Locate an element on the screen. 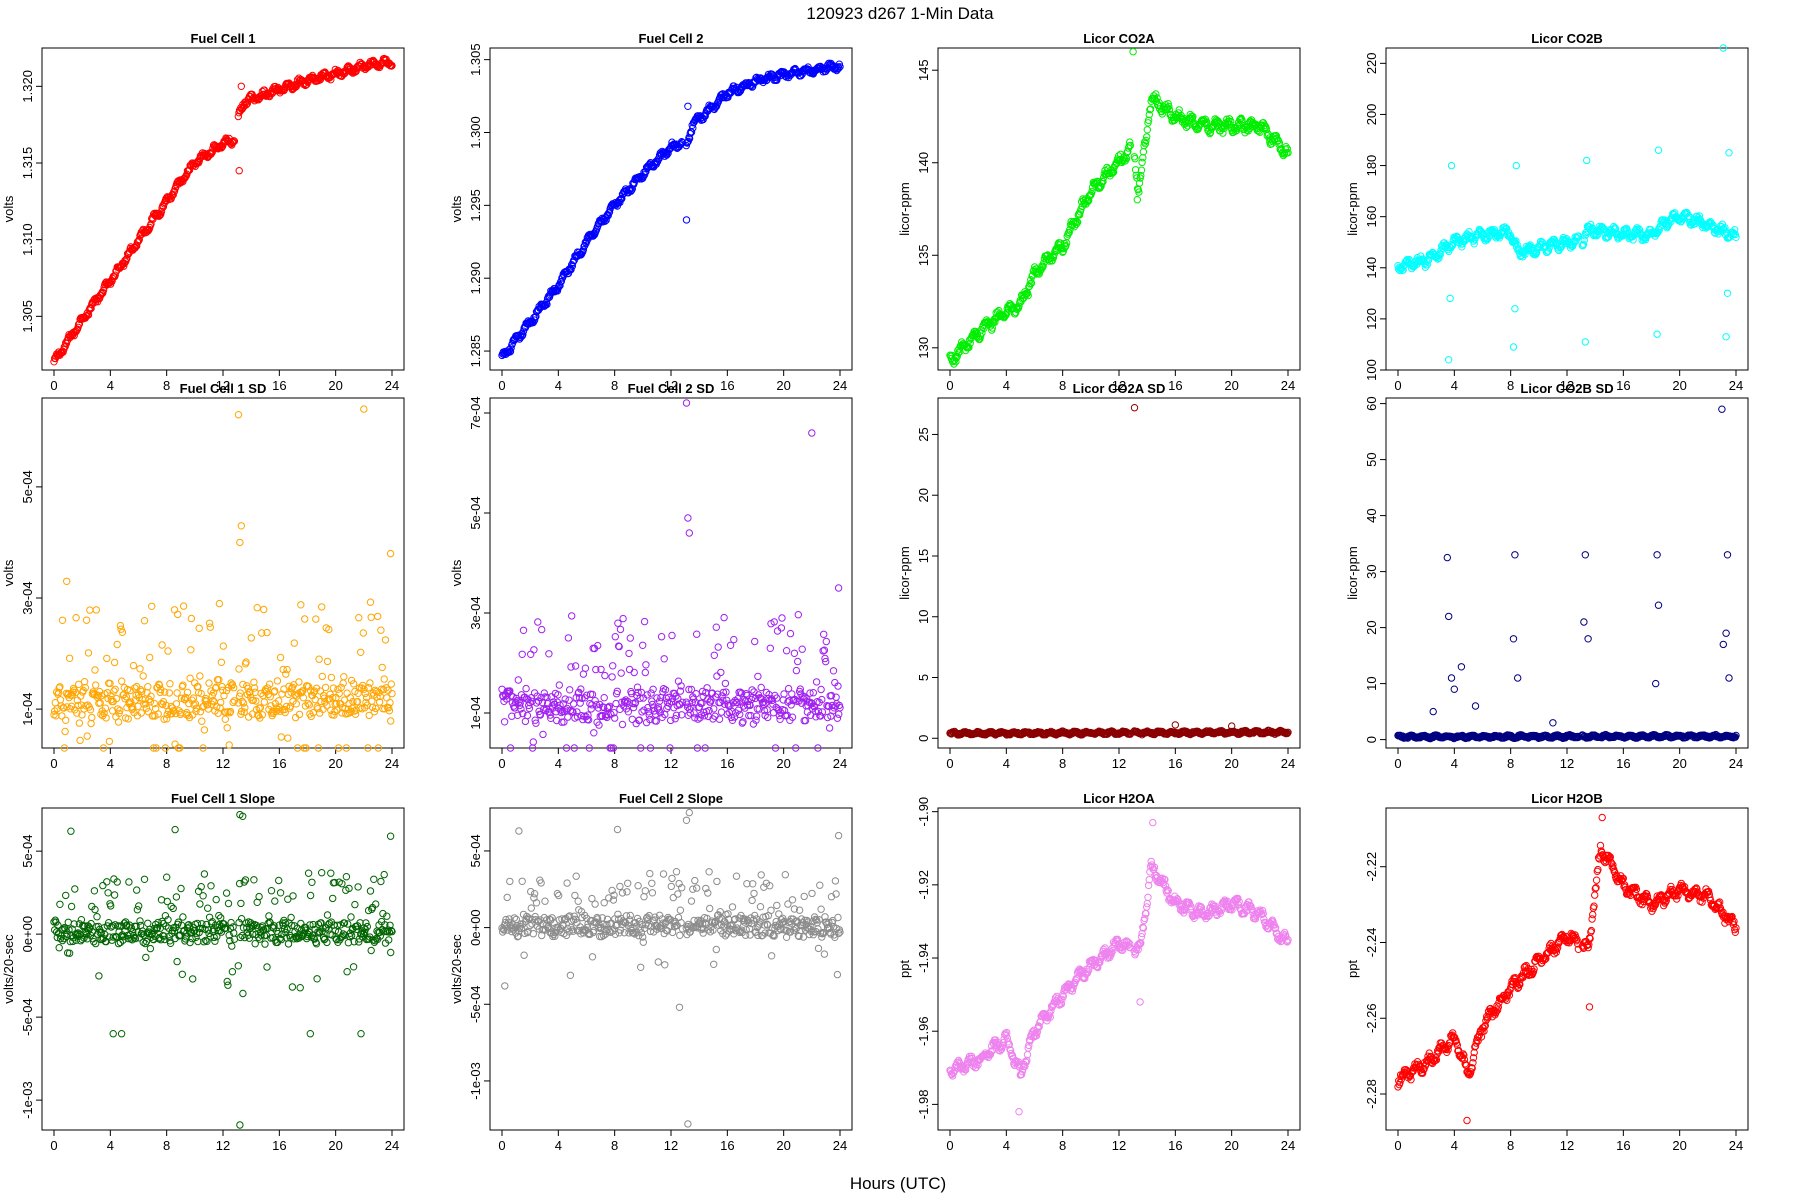 This screenshot has height=1200, width=1800. y-tick-label: 5e-04 is located at coordinates (27, 851).